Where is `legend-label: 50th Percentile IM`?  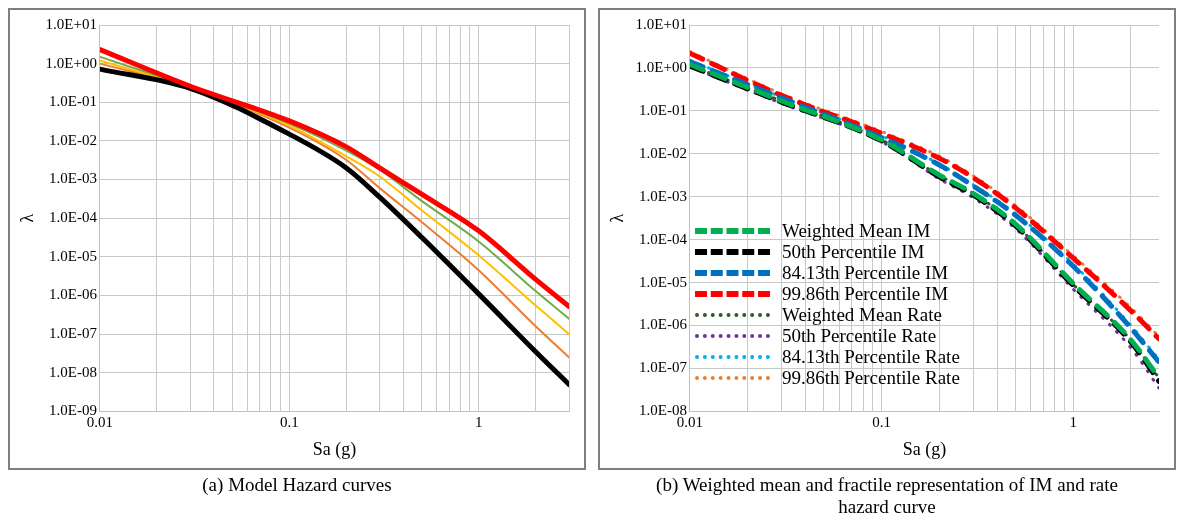 legend-label: 50th Percentile IM is located at coordinates (853, 251).